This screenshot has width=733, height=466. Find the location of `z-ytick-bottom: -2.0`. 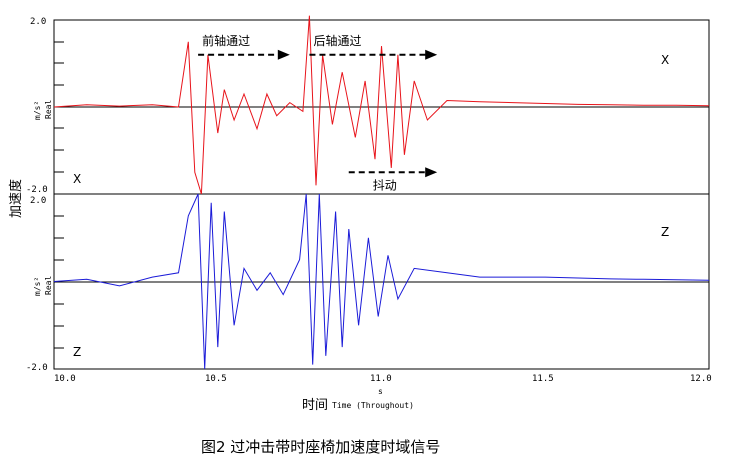

z-ytick-bottom: -2.0 is located at coordinates (37, 368).